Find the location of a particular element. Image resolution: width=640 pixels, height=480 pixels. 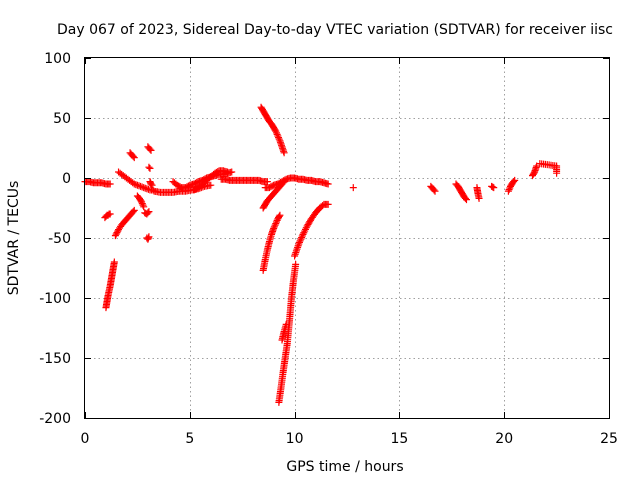

y-axis-label: SDTVAR / TECUs is located at coordinates (14, 238).